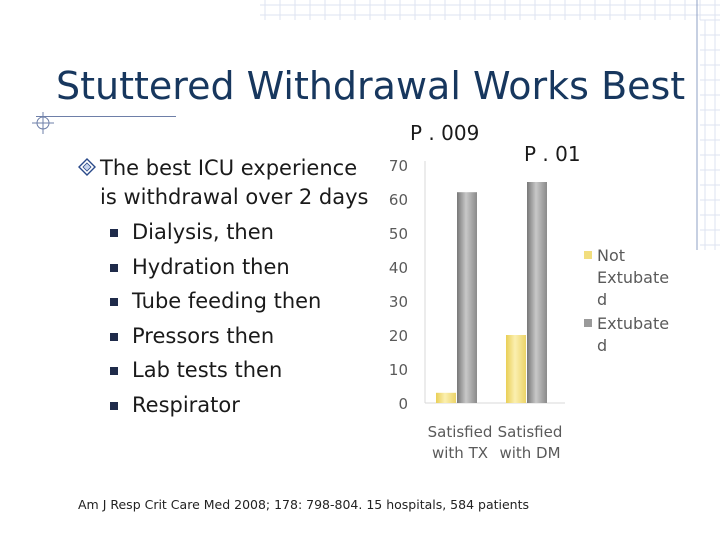 The height and width of the screenshot is (540, 720). What do you see at coordinates (398, 302) in the screenshot?
I see `y-tick-label: 30` at bounding box center [398, 302].